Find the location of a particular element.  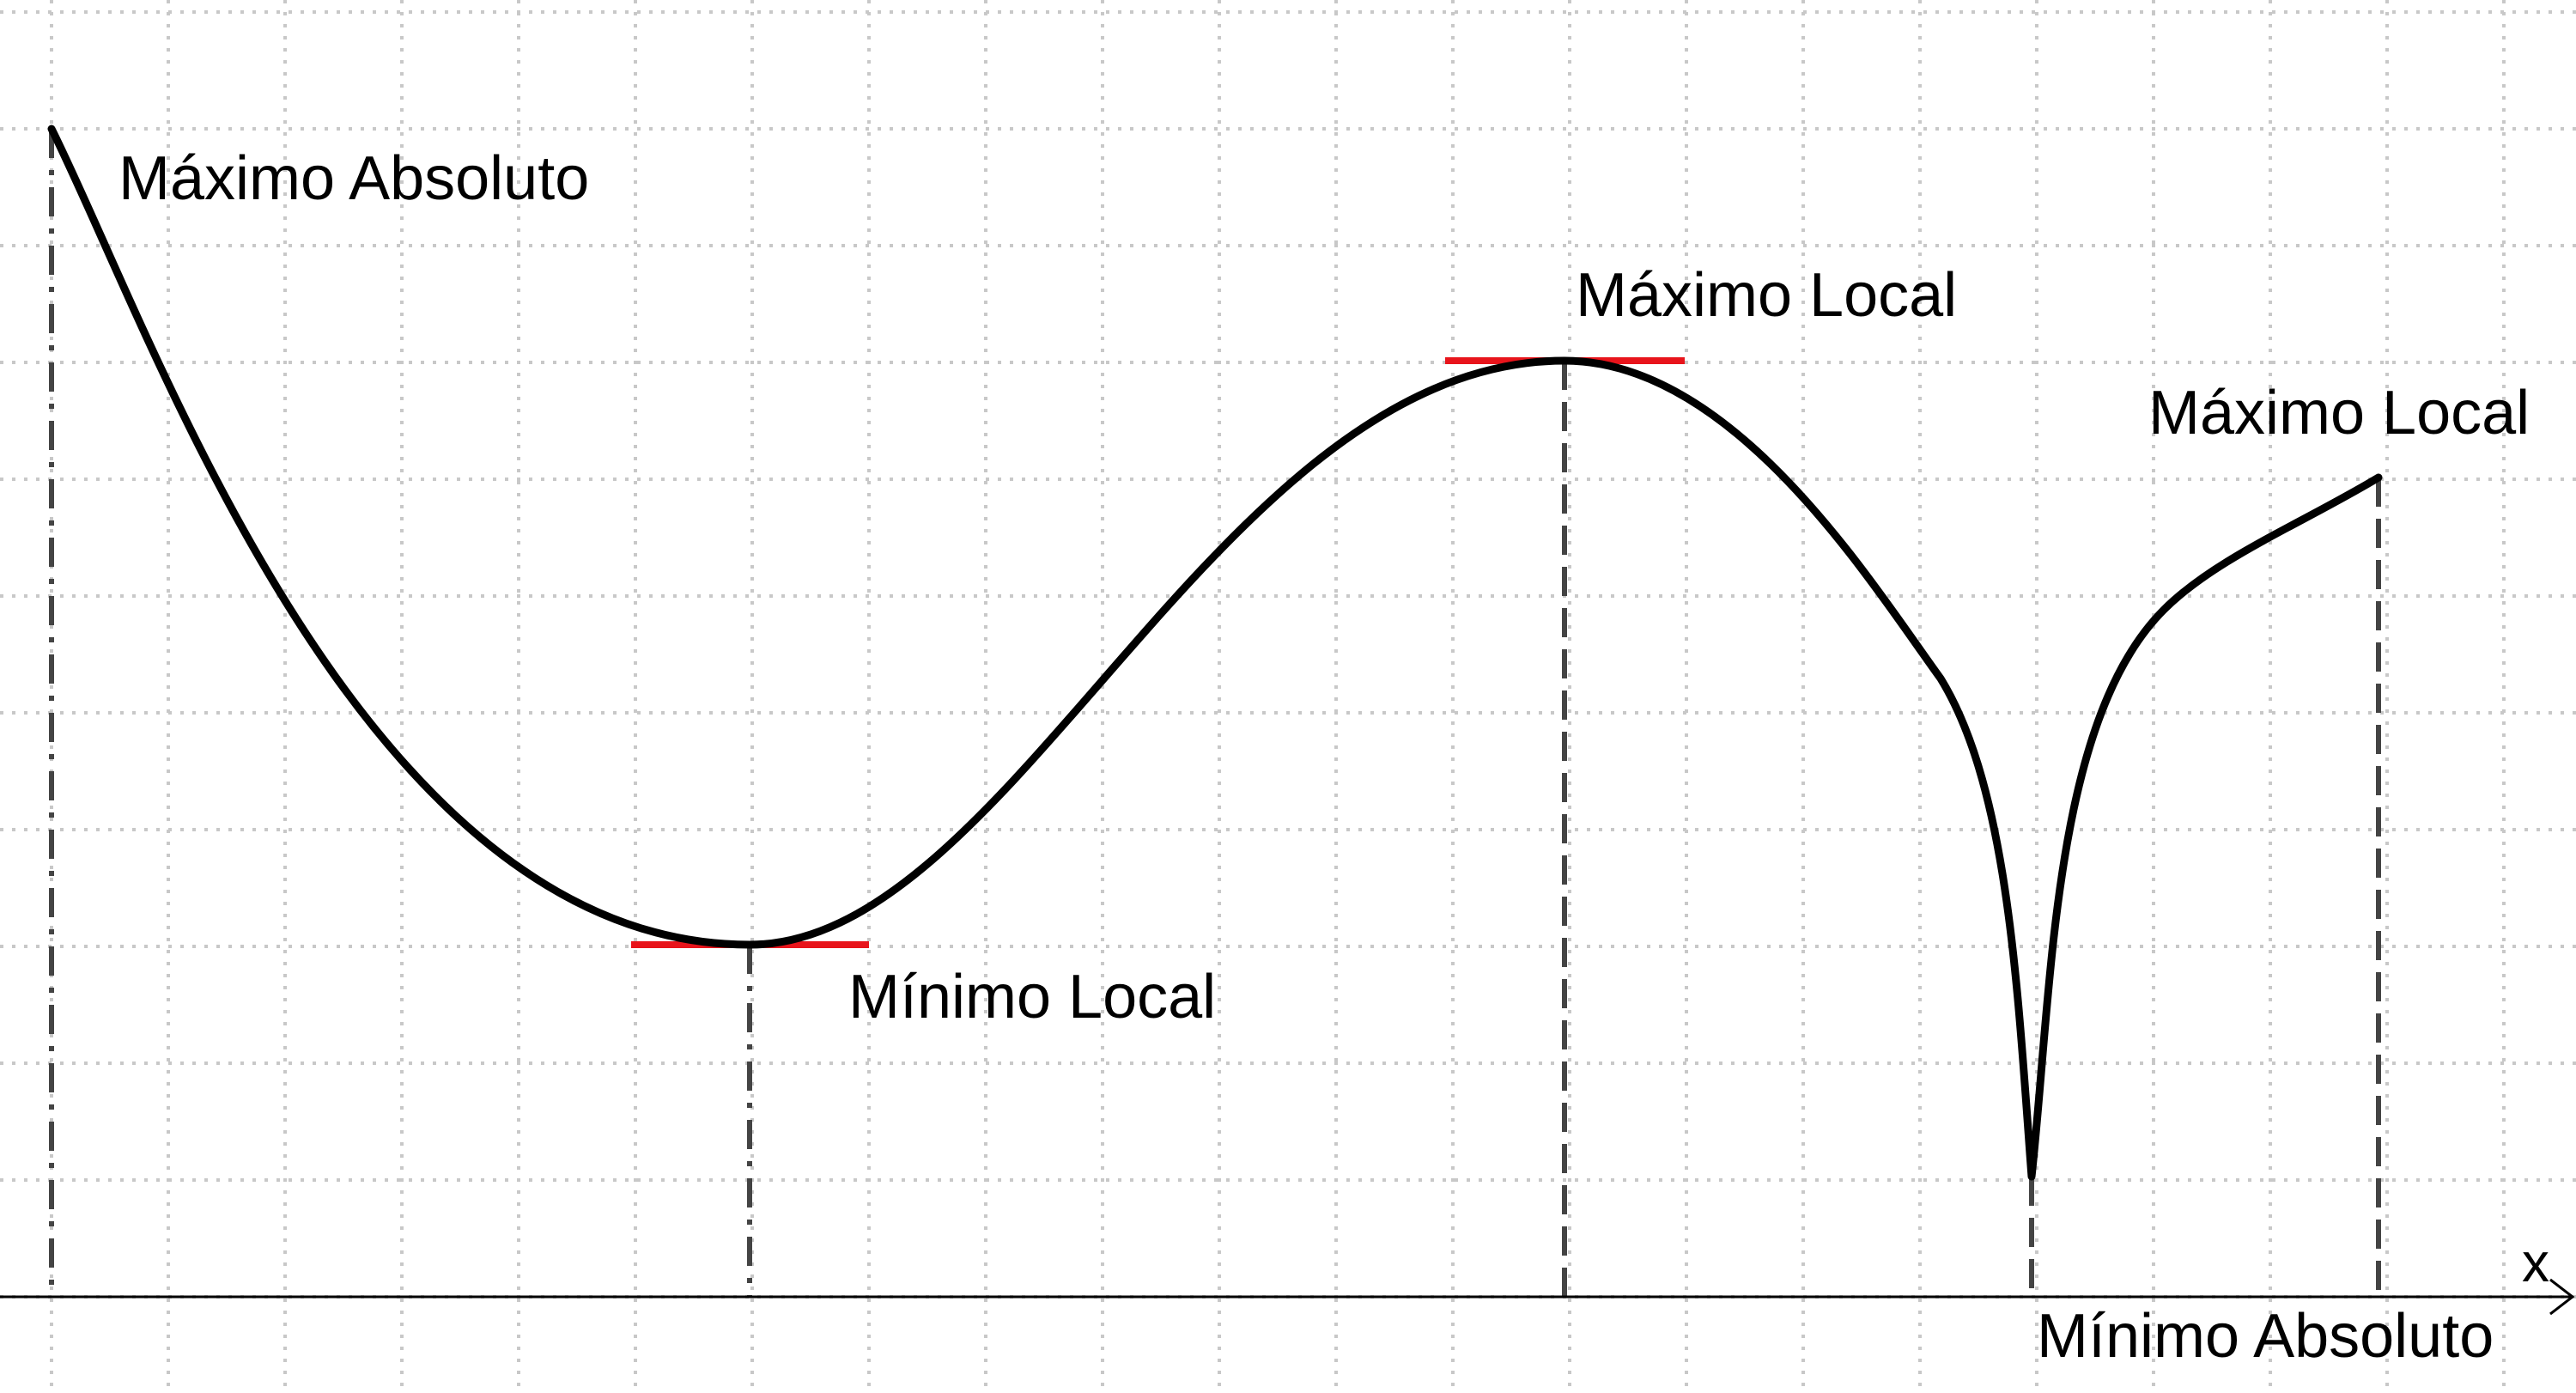

x-axis-label: x is located at coordinates (2536, 1262).